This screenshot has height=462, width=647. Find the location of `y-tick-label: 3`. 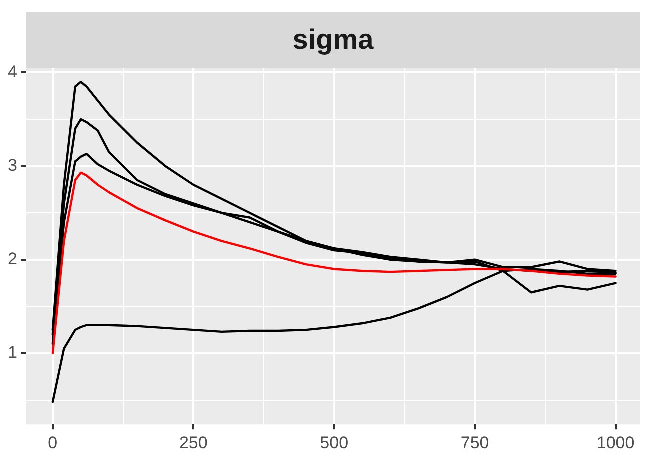

y-tick-label: 3 is located at coordinates (13, 165).